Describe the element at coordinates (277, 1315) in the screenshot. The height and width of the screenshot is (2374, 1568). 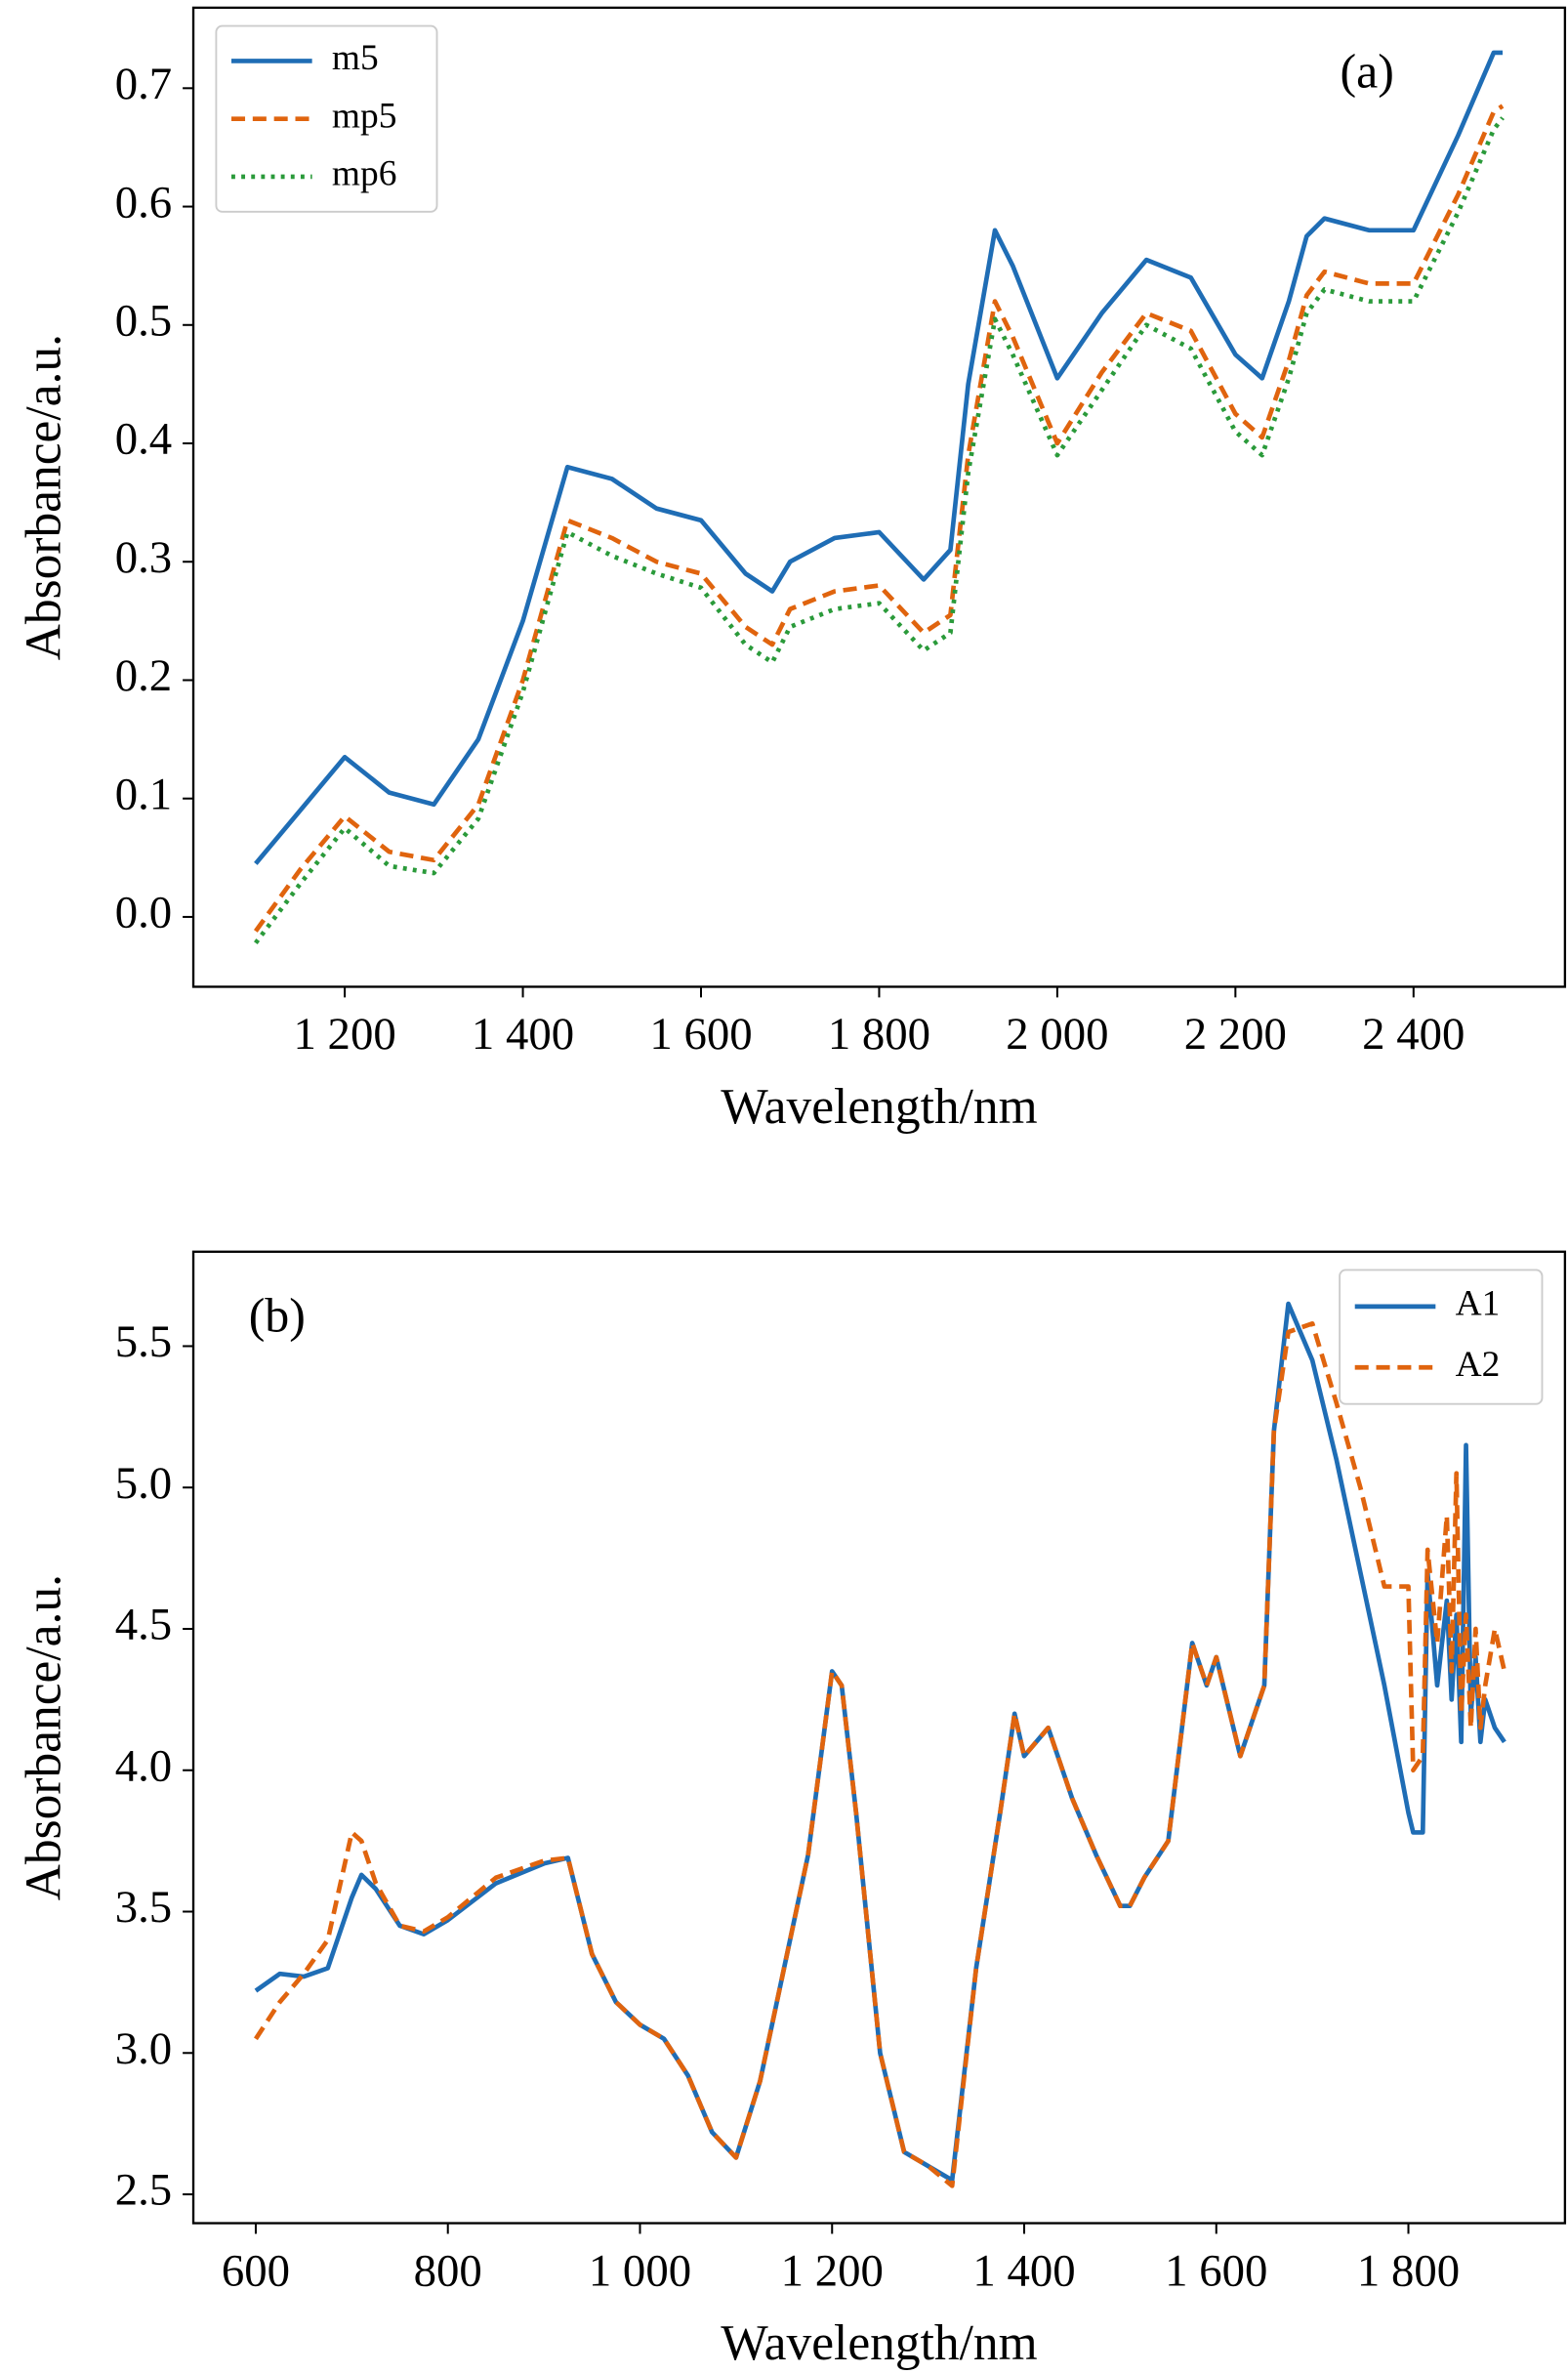
I see `panel-label: (b)` at that location.